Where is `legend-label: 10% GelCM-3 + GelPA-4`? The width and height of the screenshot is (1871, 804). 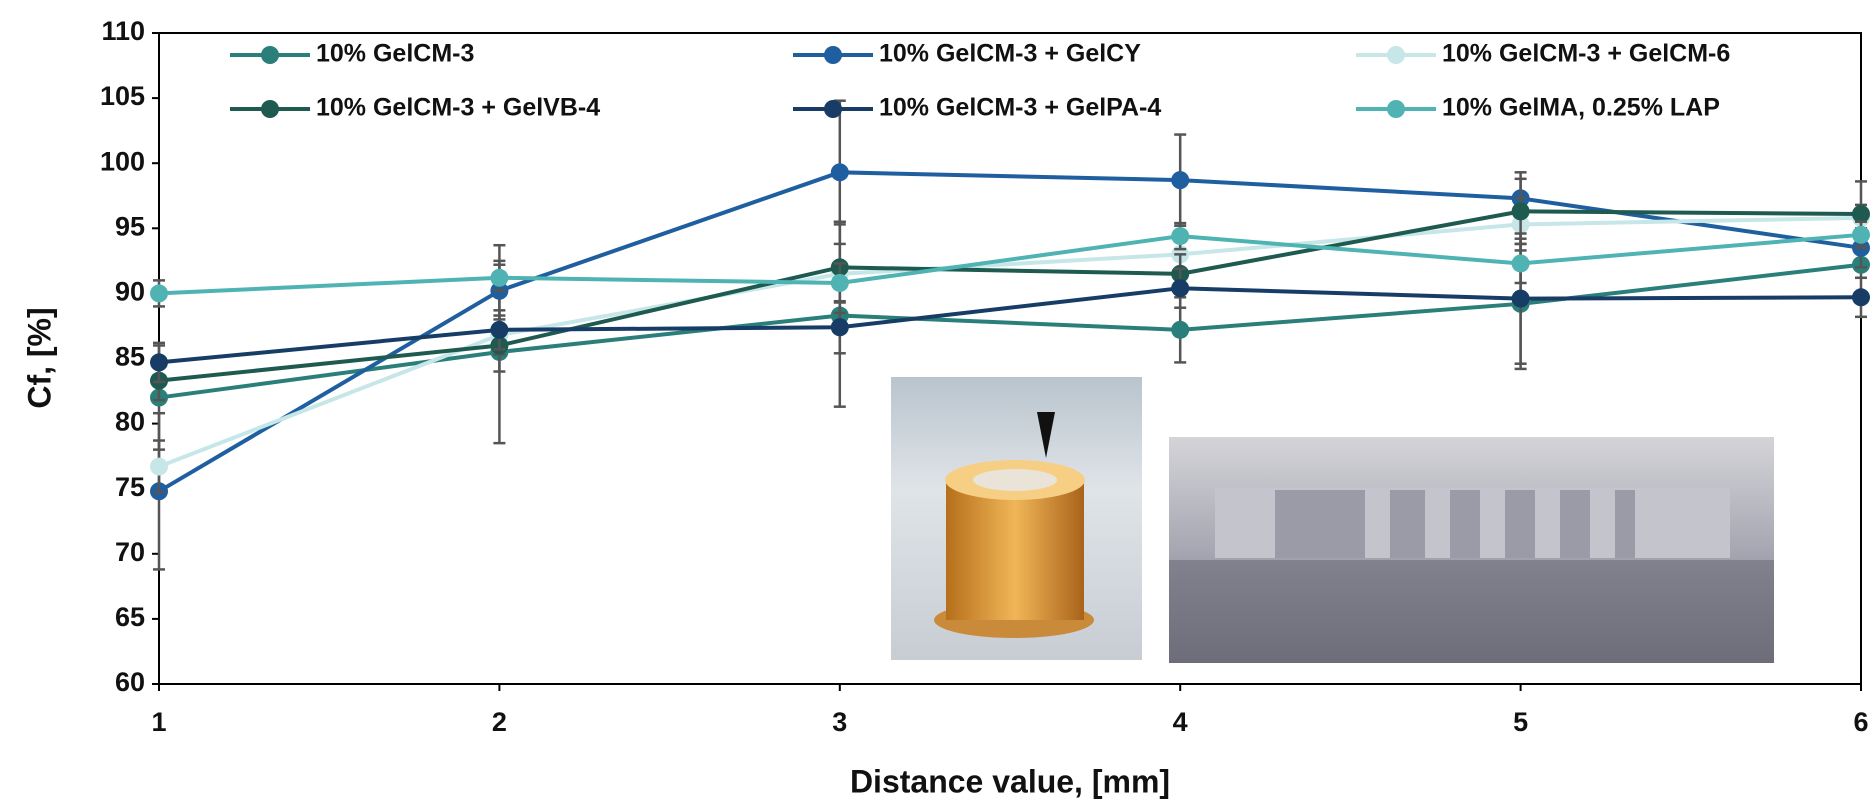 legend-label: 10% GelCM-3 + GelPA-4 is located at coordinates (1020, 108).